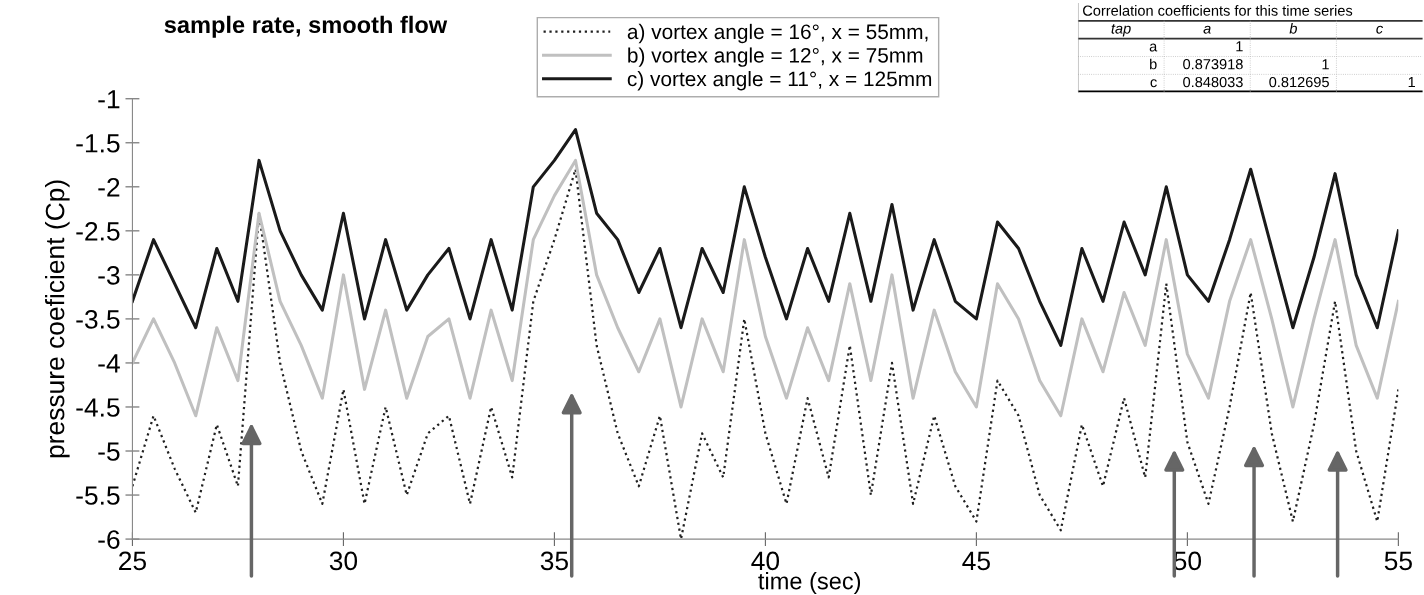 The image size is (1424, 595). Describe the element at coordinates (132, 561) in the screenshot. I see `x-tick-label: 25` at that location.